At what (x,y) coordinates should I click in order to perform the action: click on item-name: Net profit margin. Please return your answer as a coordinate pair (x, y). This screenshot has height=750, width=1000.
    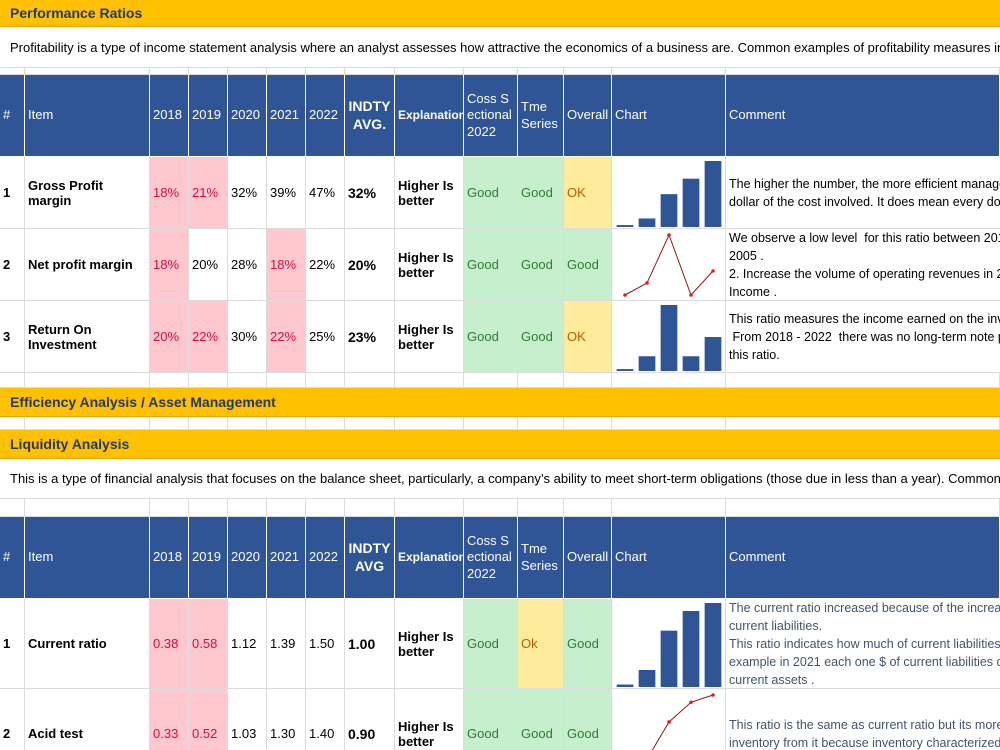
    Looking at the image, I should click on (87, 265).